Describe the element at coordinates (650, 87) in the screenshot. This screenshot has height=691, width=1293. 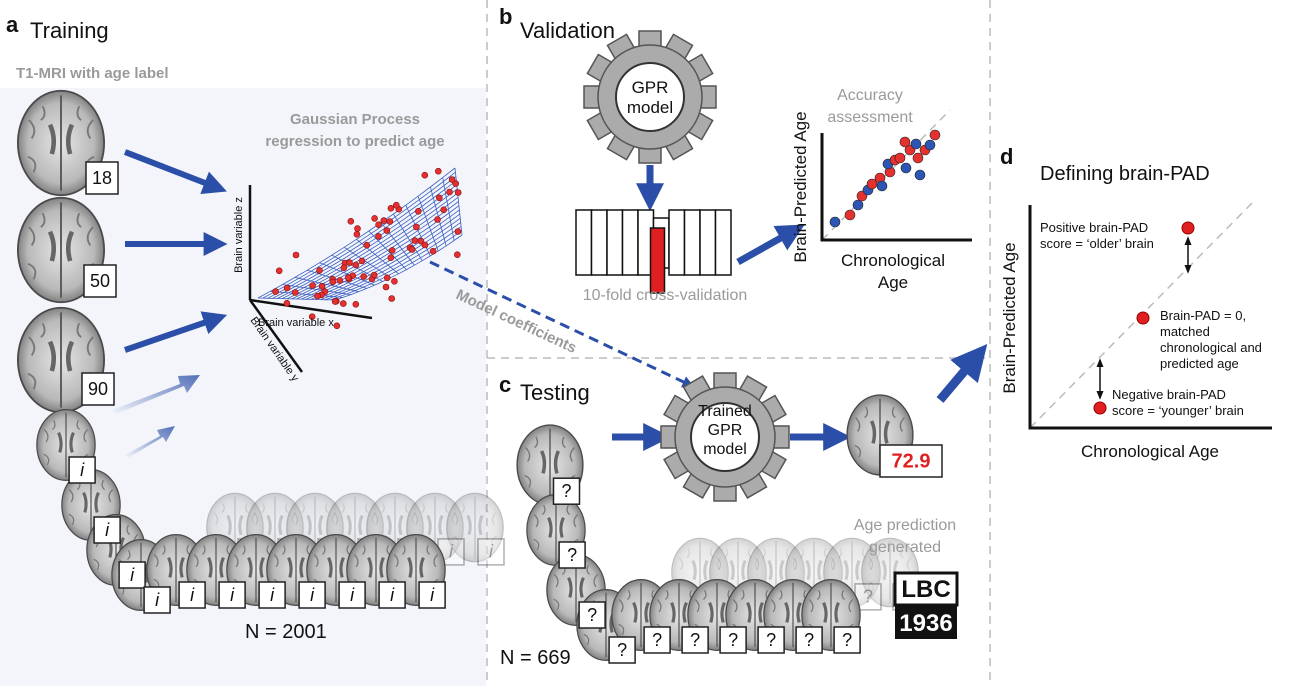
I see `gear-label: GPR` at that location.